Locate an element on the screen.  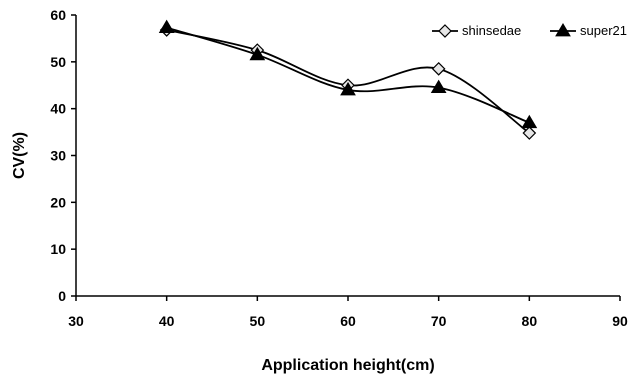
legend-marker-super21 is located at coordinates (563, 30).